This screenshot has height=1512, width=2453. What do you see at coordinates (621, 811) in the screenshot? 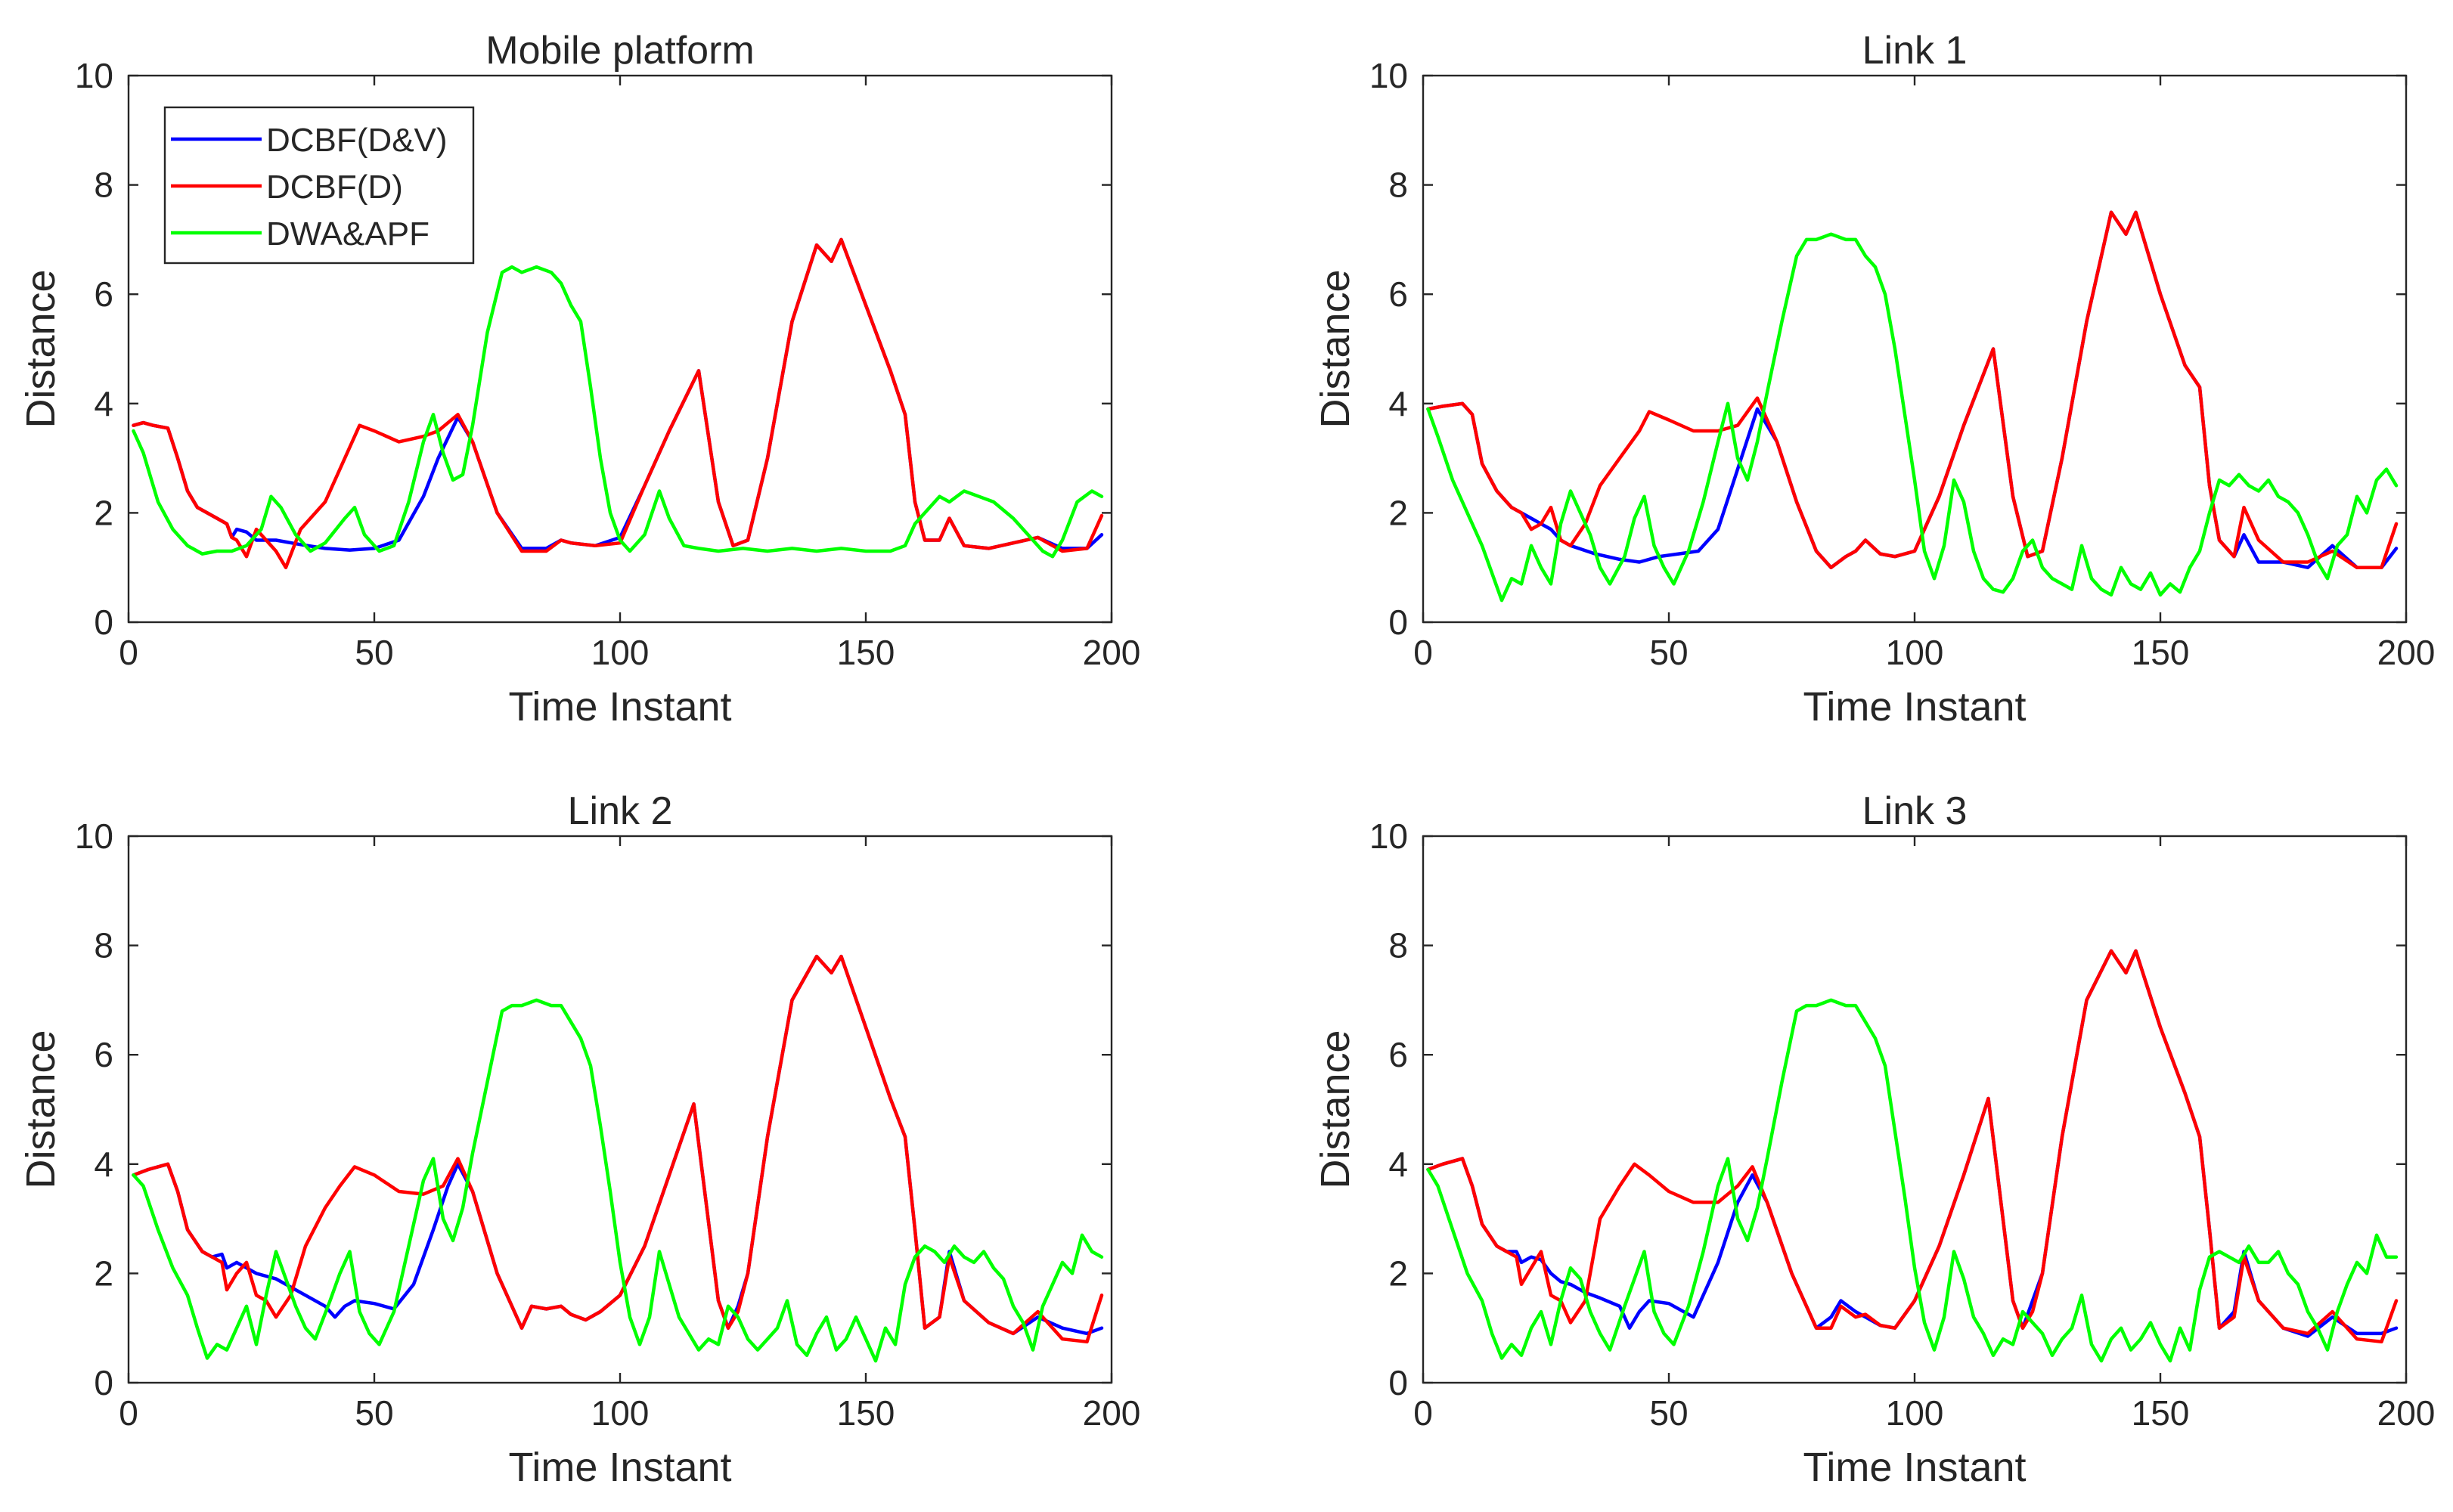
I see `chart-title: Link 2` at bounding box center [621, 811].